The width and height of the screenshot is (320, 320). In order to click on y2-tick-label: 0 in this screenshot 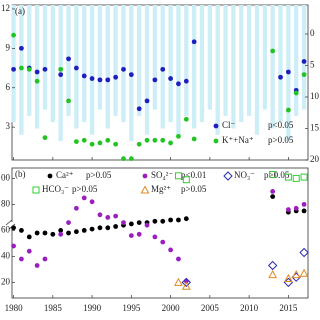, I will do `click(312, 33)`.